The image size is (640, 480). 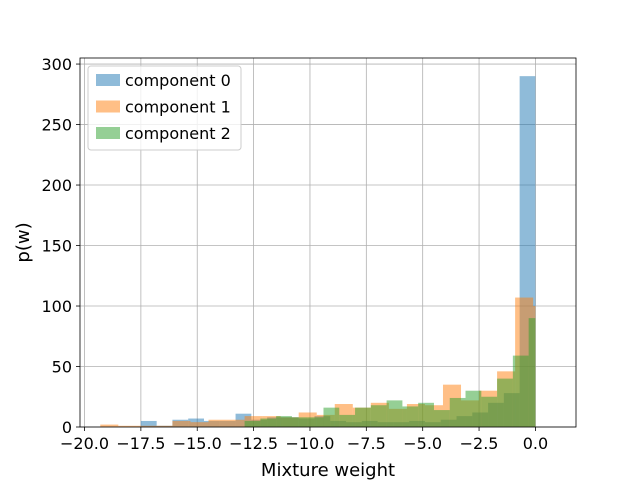 I want to click on legend-label-0: component 0, so click(x=178, y=80).